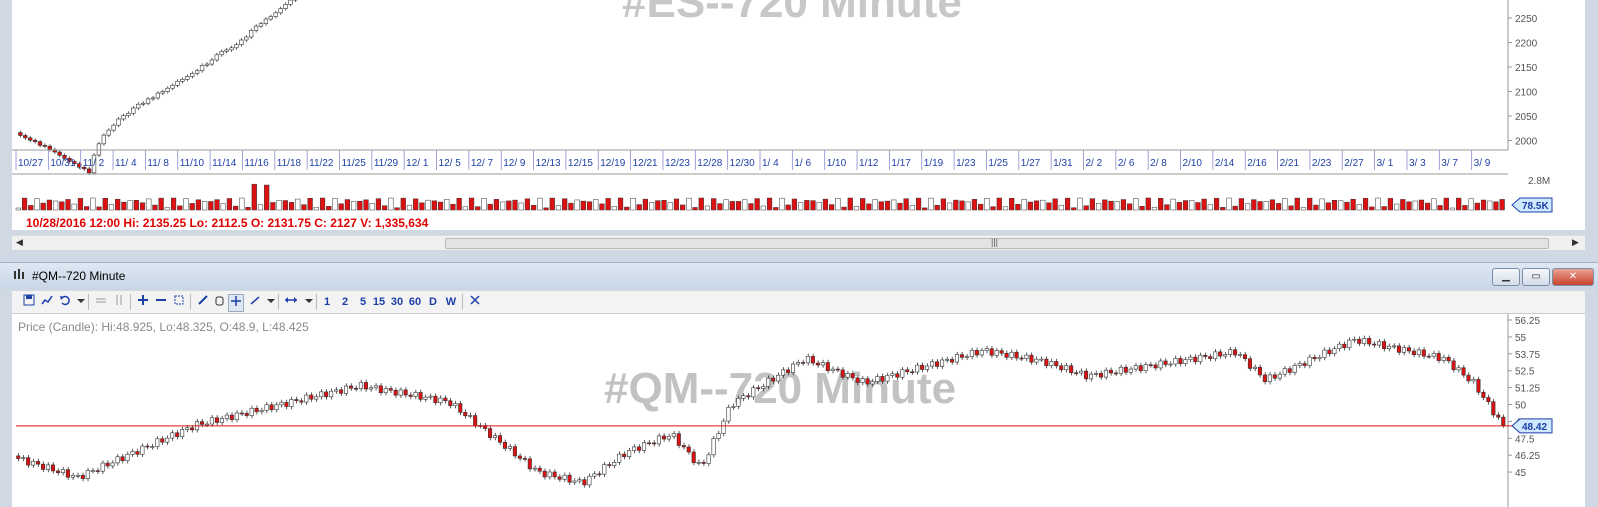  What do you see at coordinates (161, 302) in the screenshot?
I see `zoom-out-icon` at bounding box center [161, 302].